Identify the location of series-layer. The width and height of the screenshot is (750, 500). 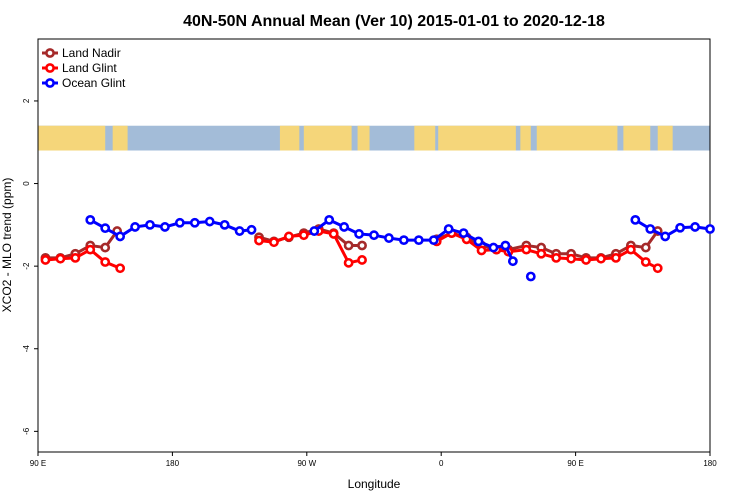
(377, 248).